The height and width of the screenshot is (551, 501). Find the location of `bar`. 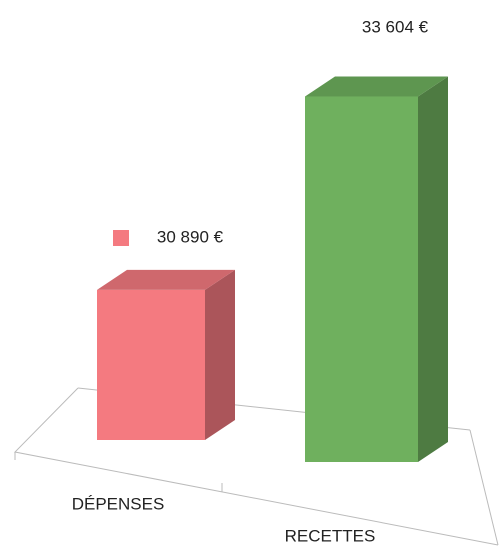

bar is located at coordinates (151, 364).